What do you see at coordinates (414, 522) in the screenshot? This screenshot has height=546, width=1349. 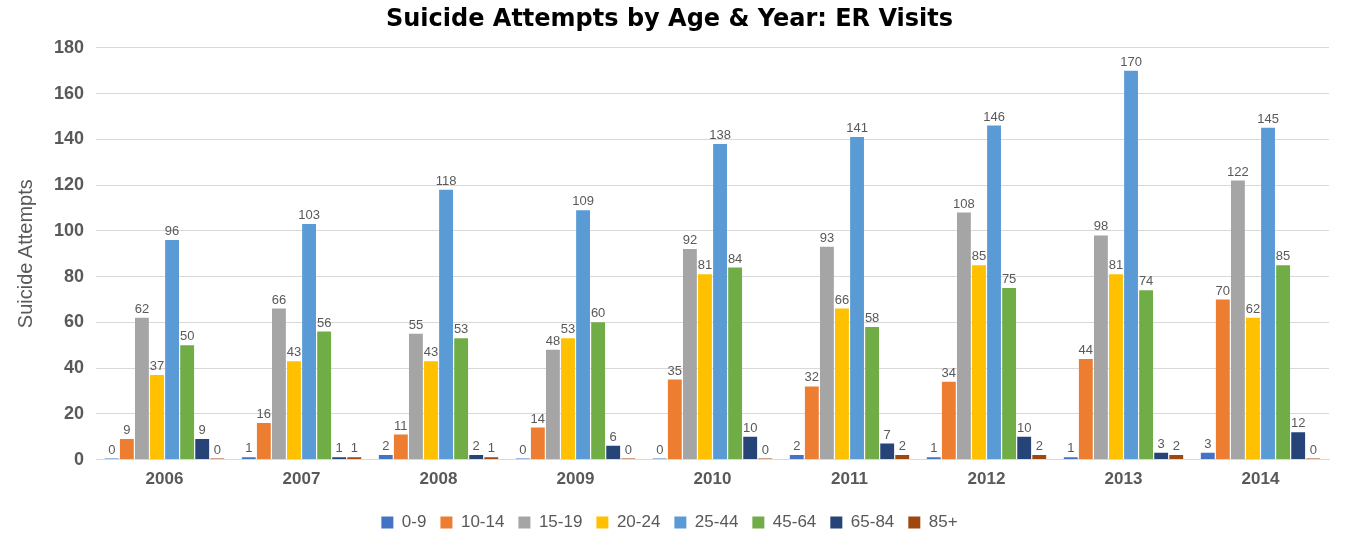 I see `legend-label: 0-9` at bounding box center [414, 522].